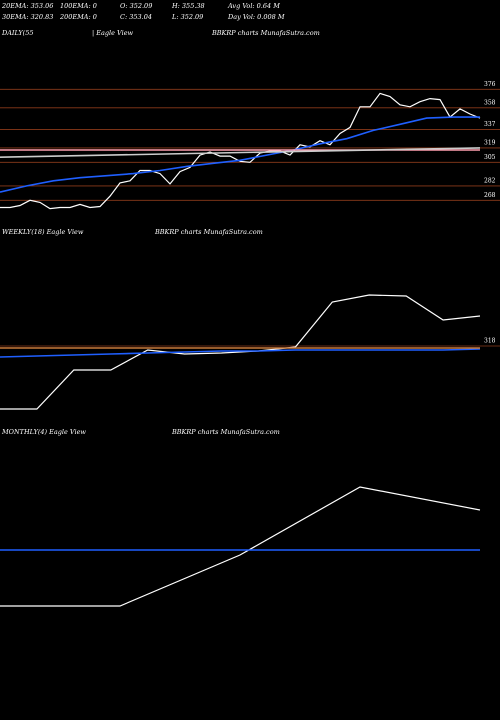 This screenshot has height=720, width=500. What do you see at coordinates (17, 33) in the screenshot?
I see `panel-label: DAILY(55` at bounding box center [17, 33].